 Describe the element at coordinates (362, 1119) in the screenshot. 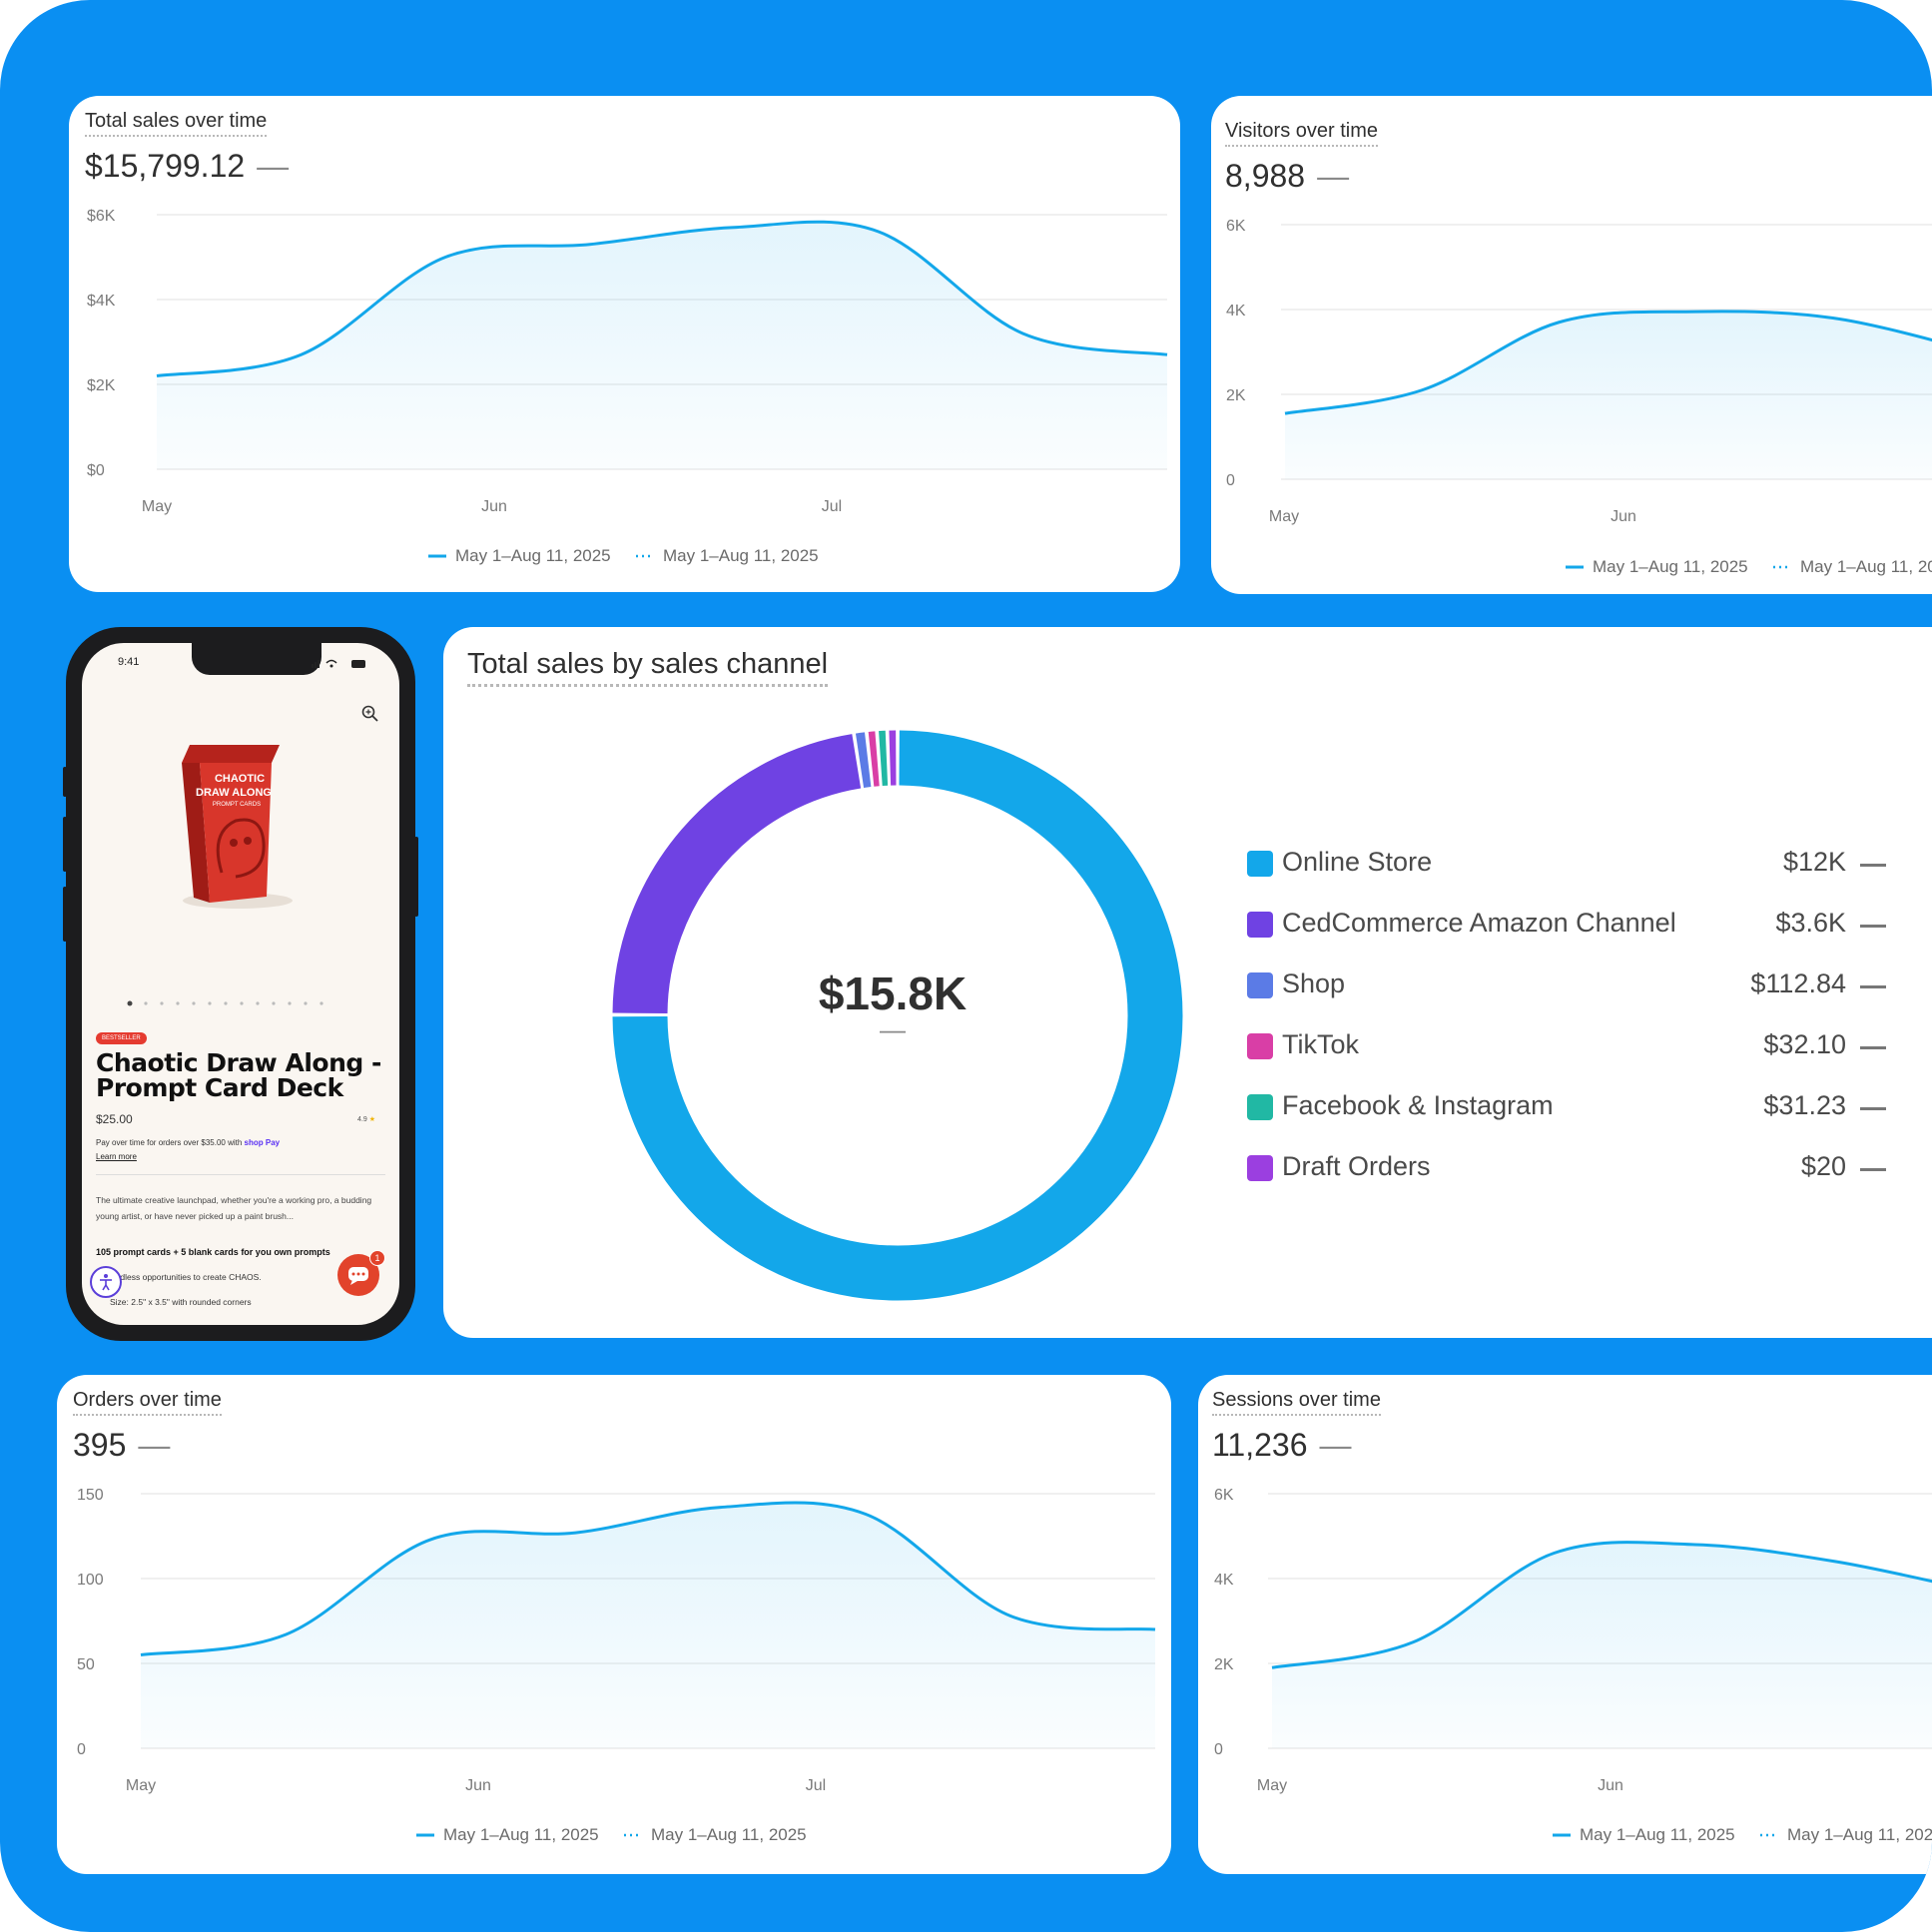

I see `rating-value: 4.9` at that location.